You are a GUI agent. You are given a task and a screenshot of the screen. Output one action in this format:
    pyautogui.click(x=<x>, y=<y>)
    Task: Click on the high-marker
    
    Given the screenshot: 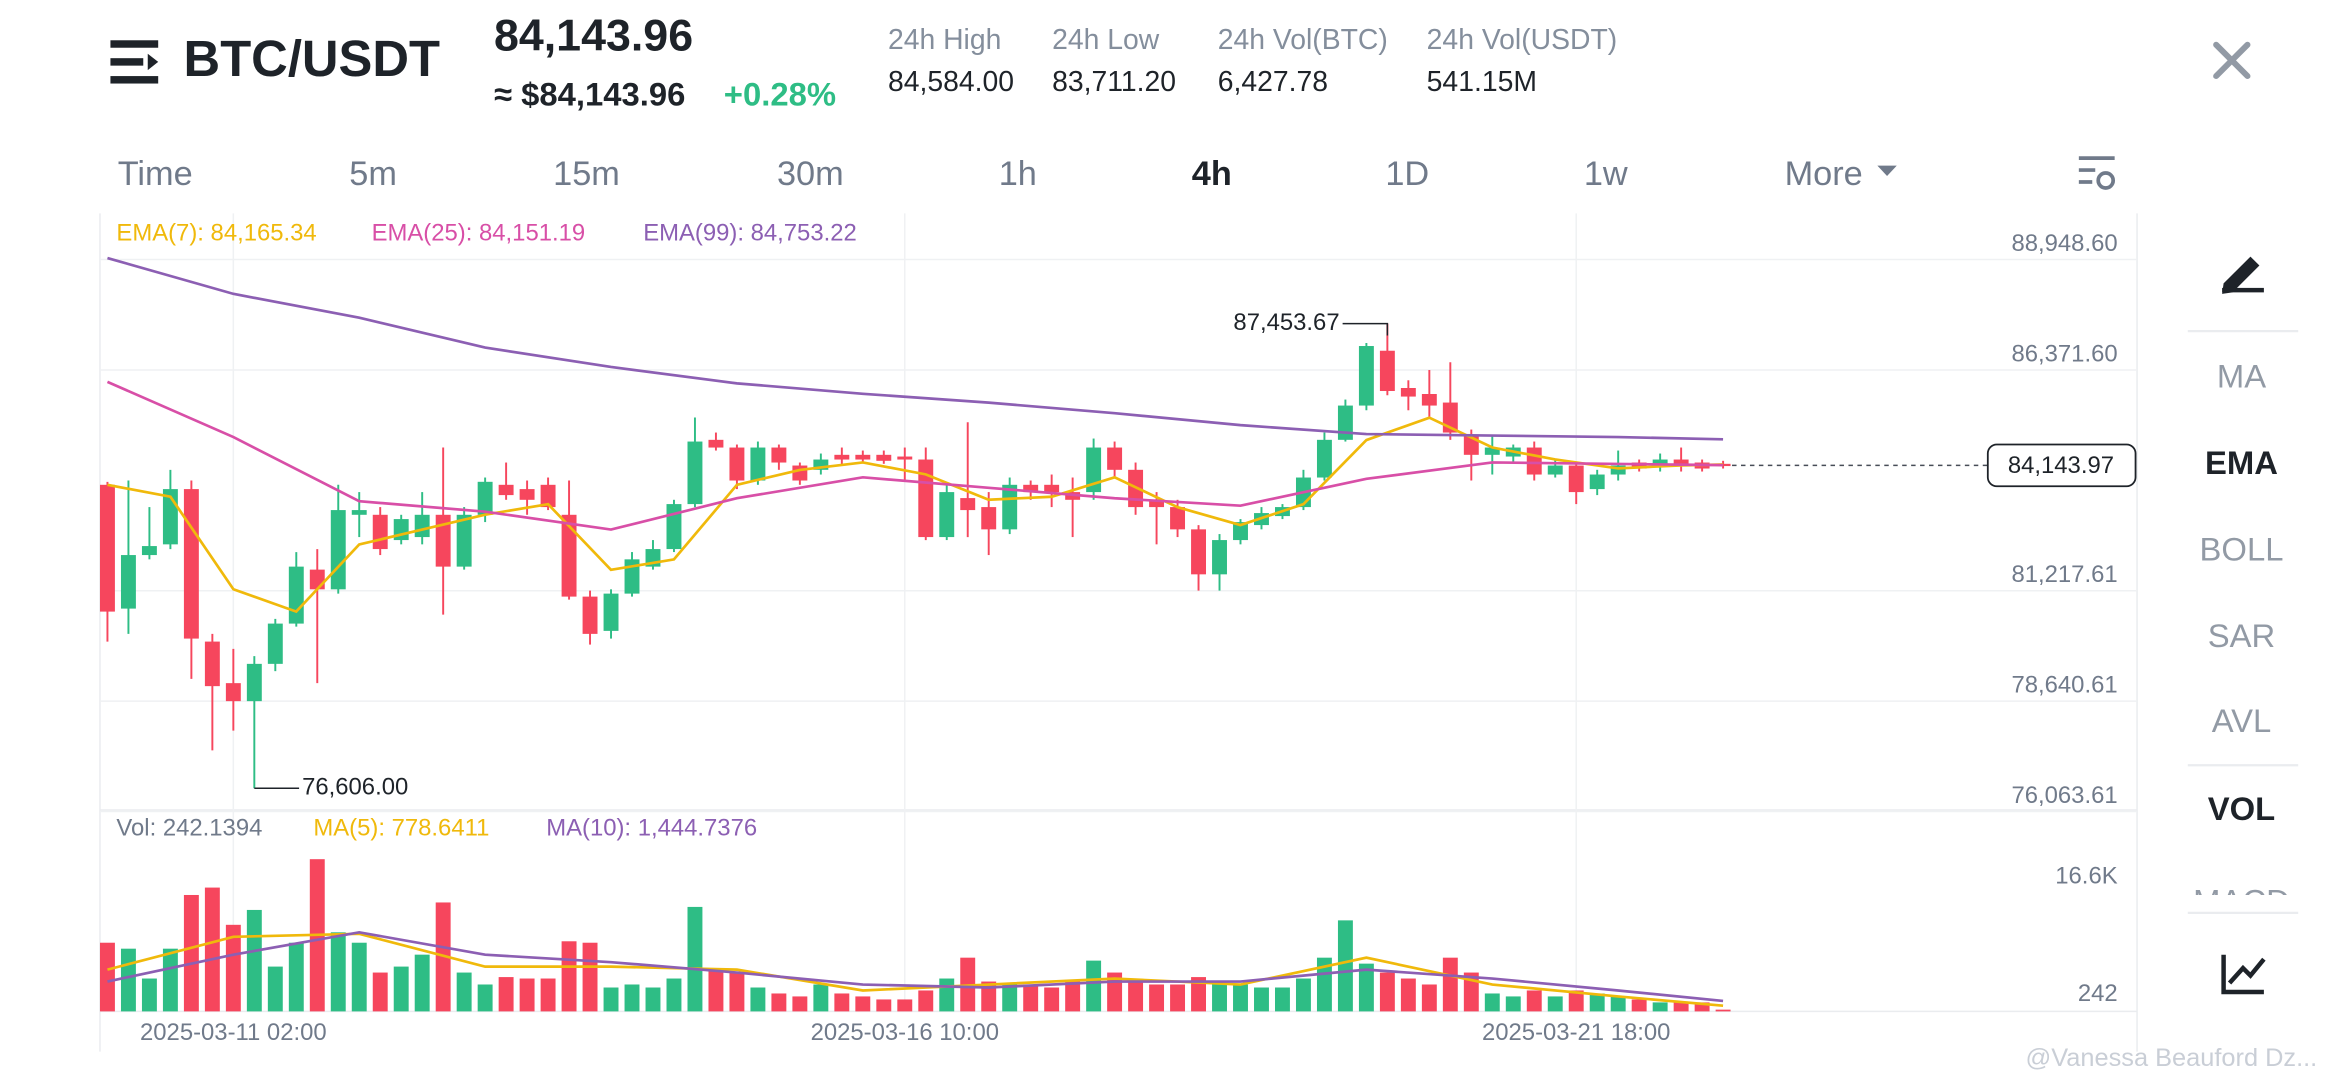 What is the action you would take?
    pyautogui.click(x=1365, y=329)
    